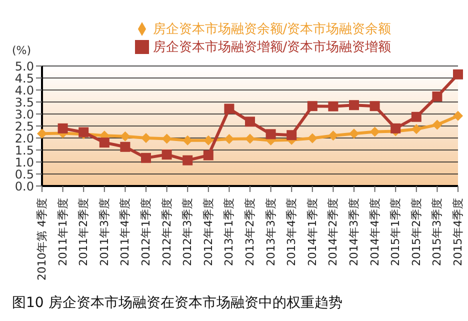 This screenshot has width=468, height=321. Describe the element at coordinates (250, 232) in the screenshot. I see `x-tick-label: 2013年2季度` at that location.